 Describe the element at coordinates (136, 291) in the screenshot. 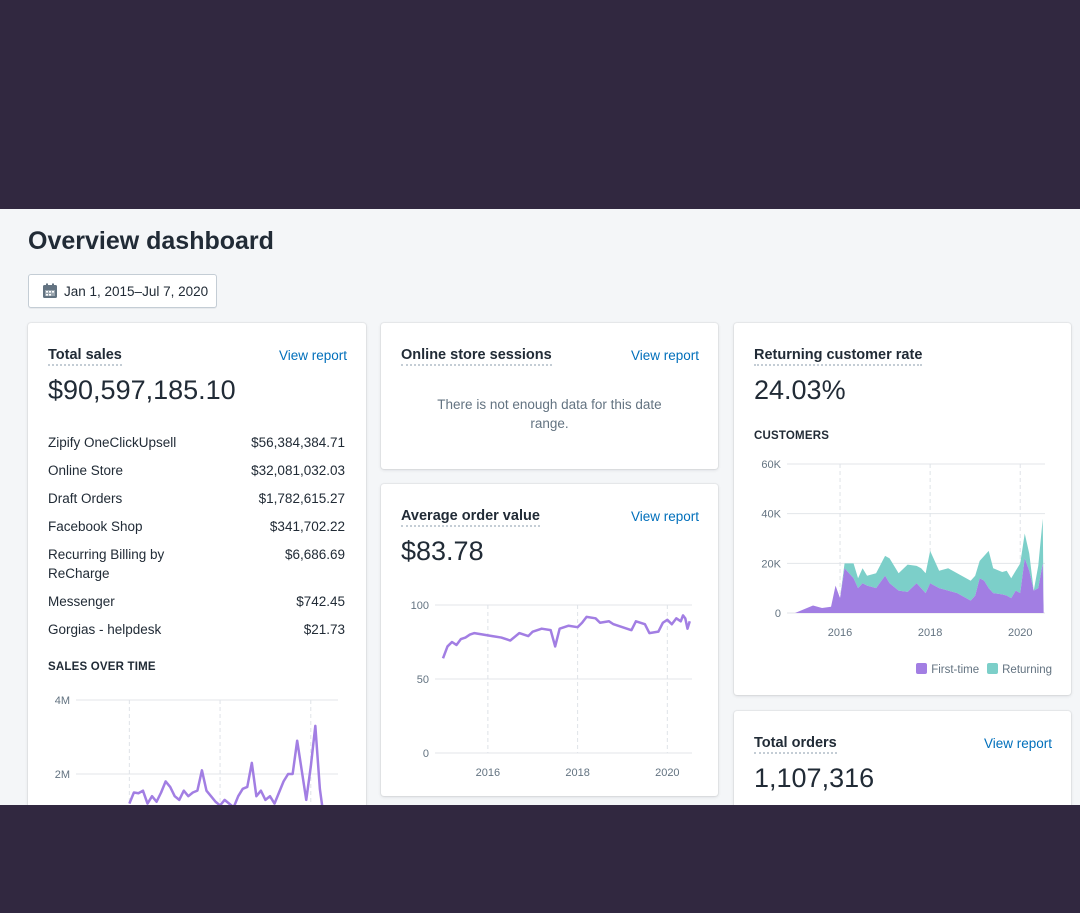

I see `date-range-label: Jan 1, 2015–Jul 7, 2020` at that location.